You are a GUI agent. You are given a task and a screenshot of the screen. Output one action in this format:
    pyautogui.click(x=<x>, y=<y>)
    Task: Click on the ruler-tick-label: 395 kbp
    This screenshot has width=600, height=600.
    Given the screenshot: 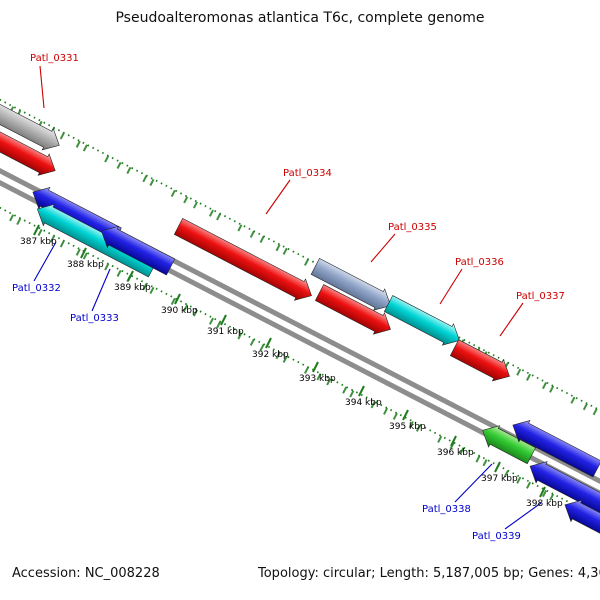 What is the action you would take?
    pyautogui.click(x=407, y=427)
    